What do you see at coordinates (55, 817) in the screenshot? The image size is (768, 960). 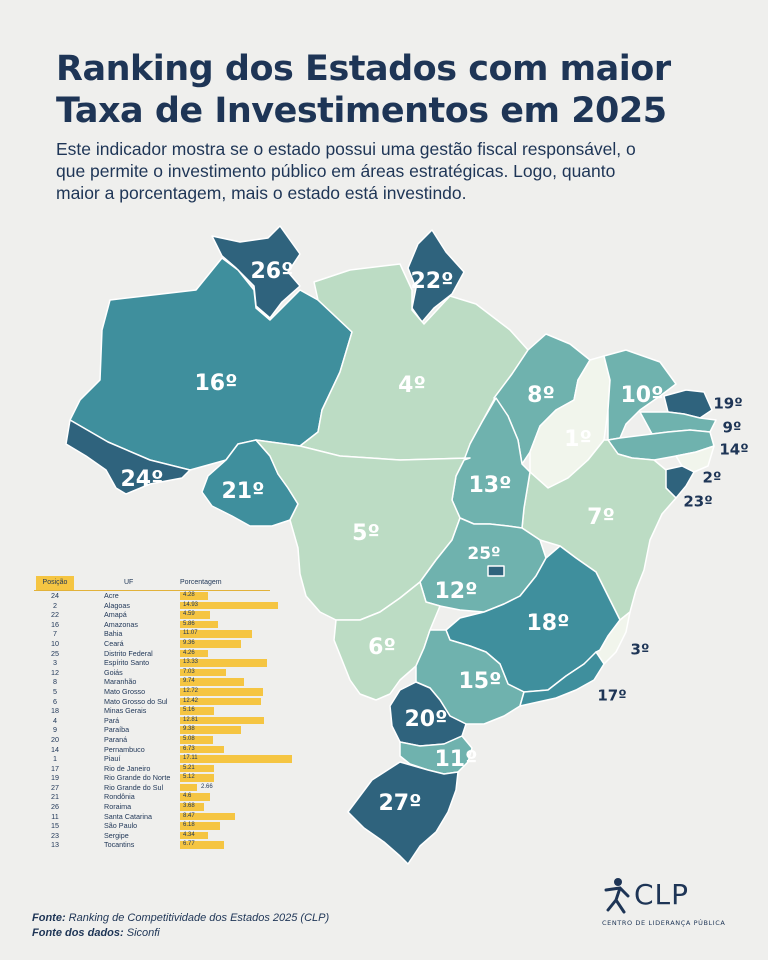 I see `row-position: 11` at bounding box center [55, 817].